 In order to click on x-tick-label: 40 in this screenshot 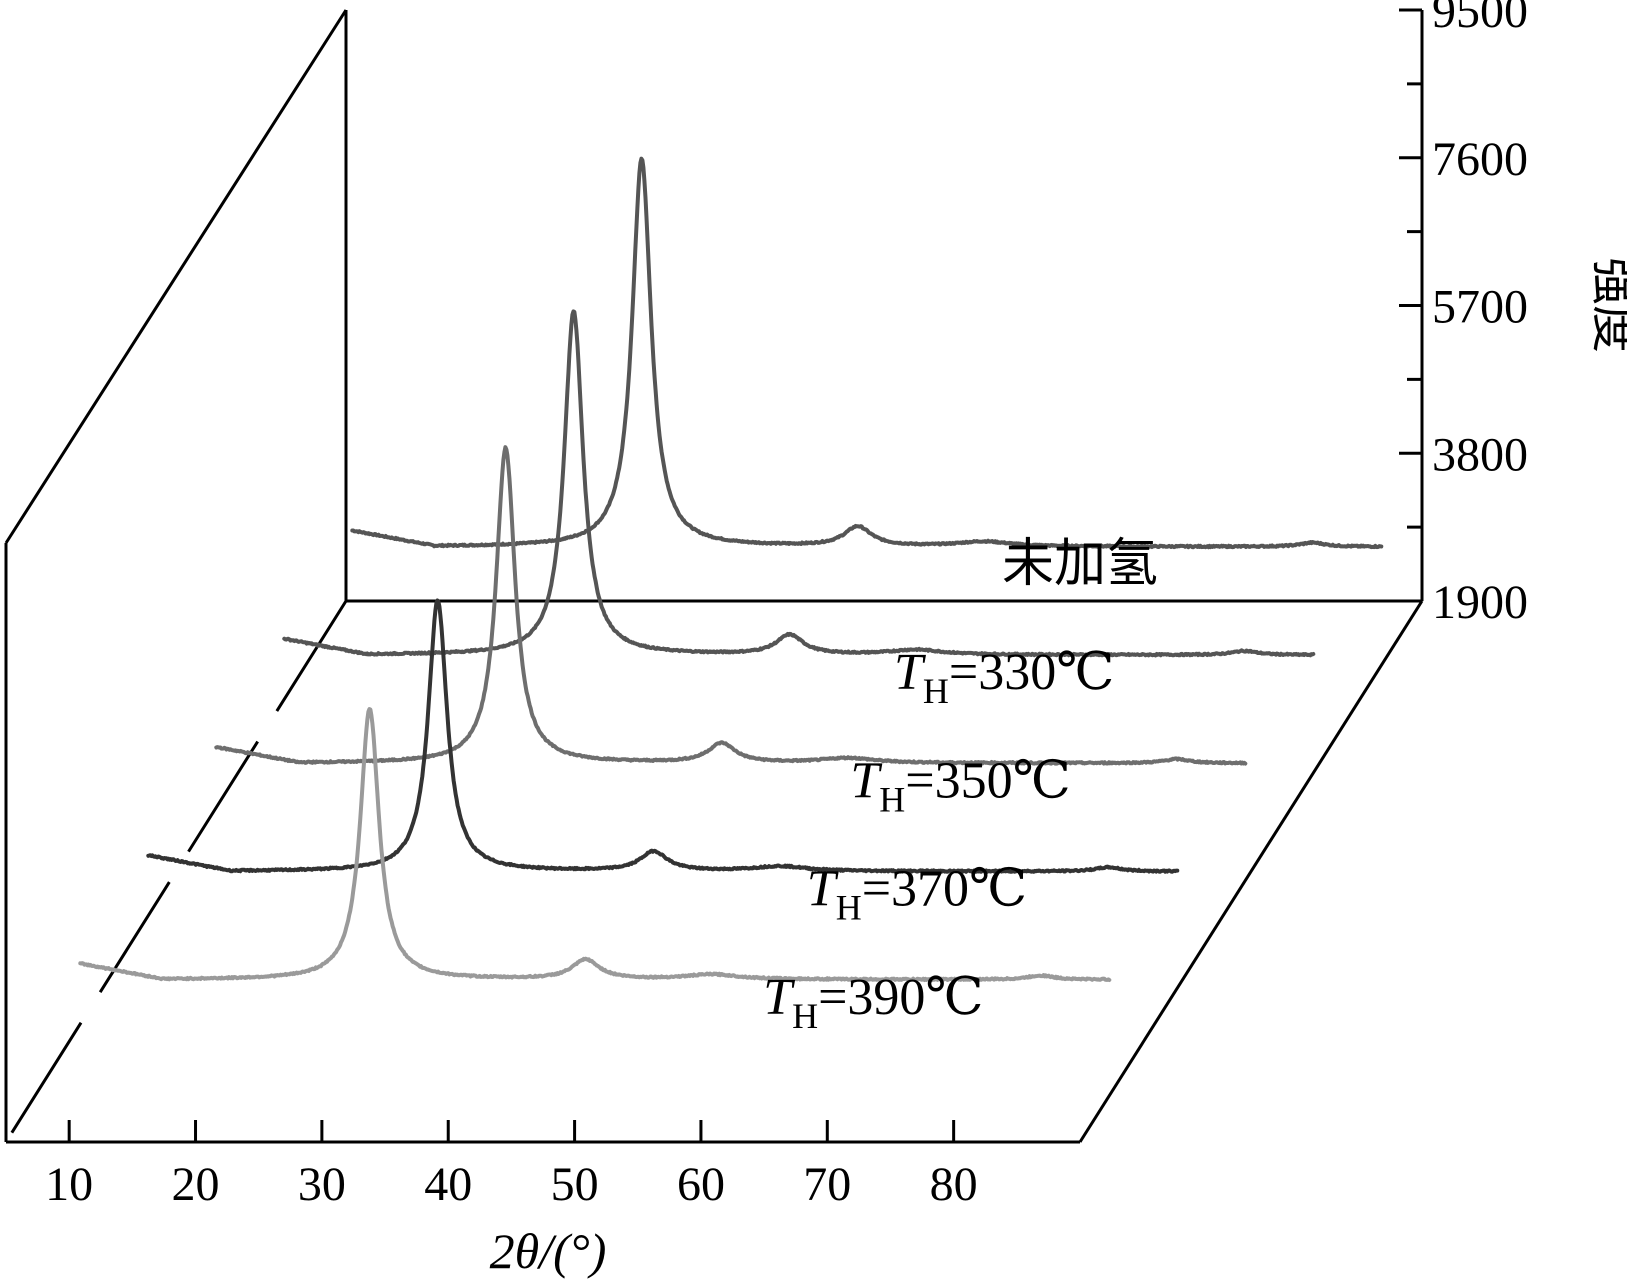, I will do `click(448, 1184)`.